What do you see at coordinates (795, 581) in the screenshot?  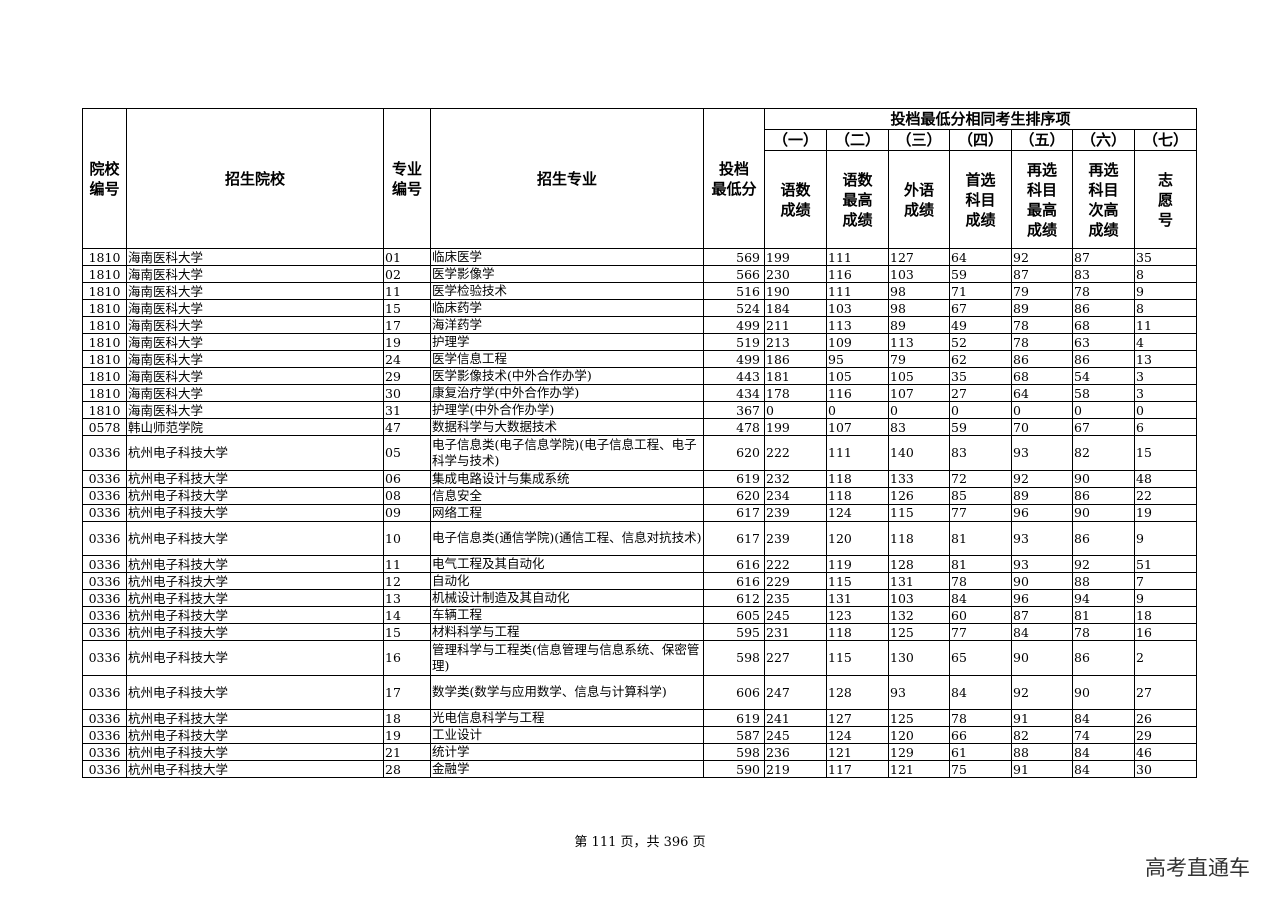 I see `cell-chinese-math-score: 229` at bounding box center [795, 581].